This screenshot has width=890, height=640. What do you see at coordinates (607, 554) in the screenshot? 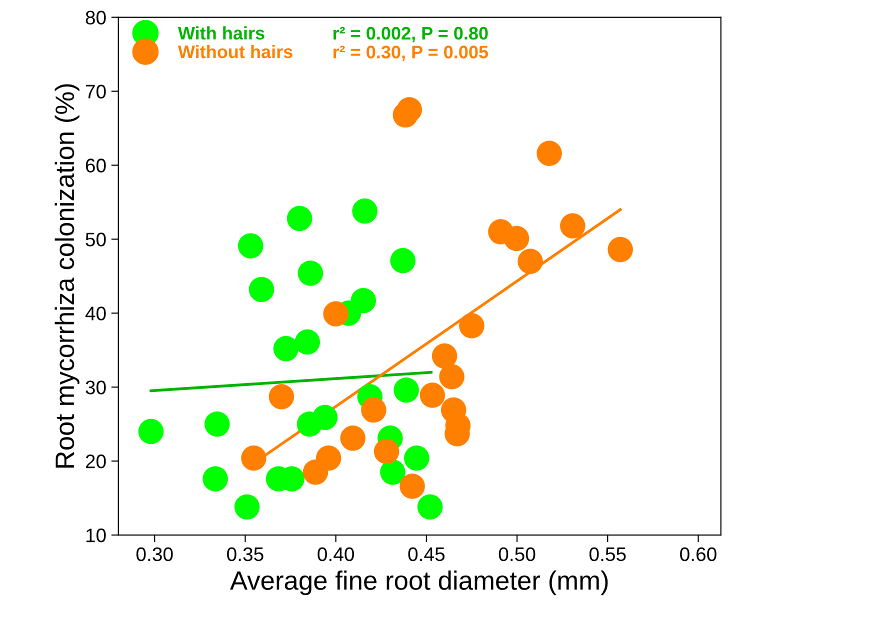
I see `x-tick-label: 0.55` at bounding box center [607, 554].